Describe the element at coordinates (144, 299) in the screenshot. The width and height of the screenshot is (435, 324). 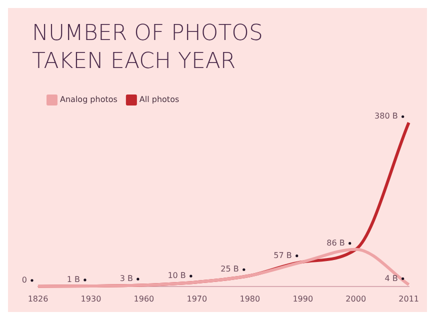
I see `x-tick-label: 1960` at that location.